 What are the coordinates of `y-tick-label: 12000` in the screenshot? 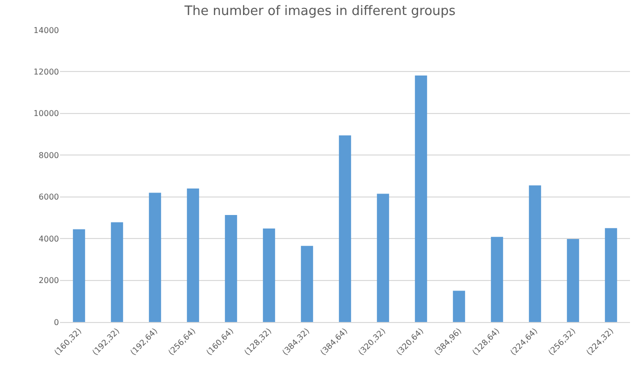 It's located at (46, 72).